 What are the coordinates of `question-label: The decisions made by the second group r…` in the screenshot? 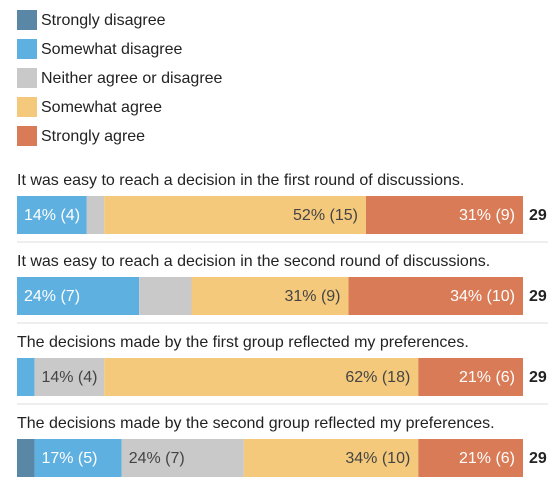 It's located at (256, 423).